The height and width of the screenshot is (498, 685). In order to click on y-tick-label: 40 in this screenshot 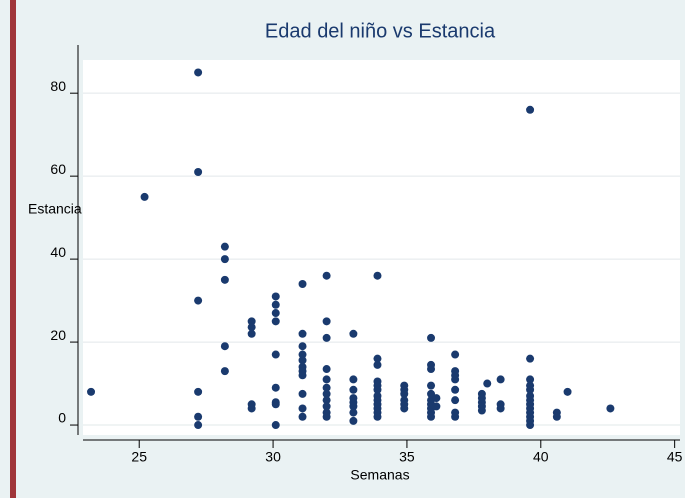, I will do `click(58, 252)`.